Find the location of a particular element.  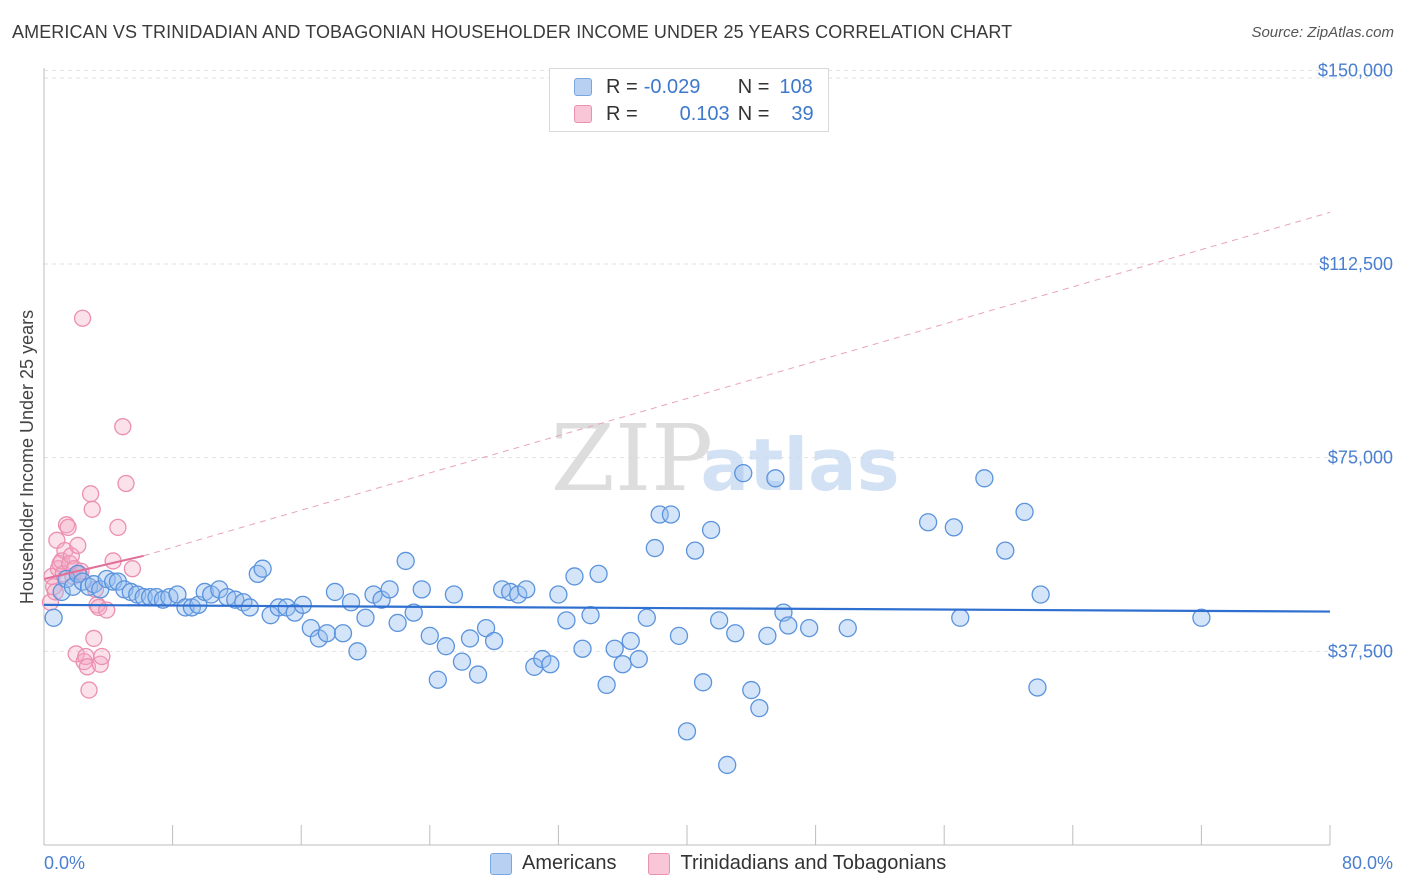

watermark: ZIP atlas is located at coordinates (725, 458).